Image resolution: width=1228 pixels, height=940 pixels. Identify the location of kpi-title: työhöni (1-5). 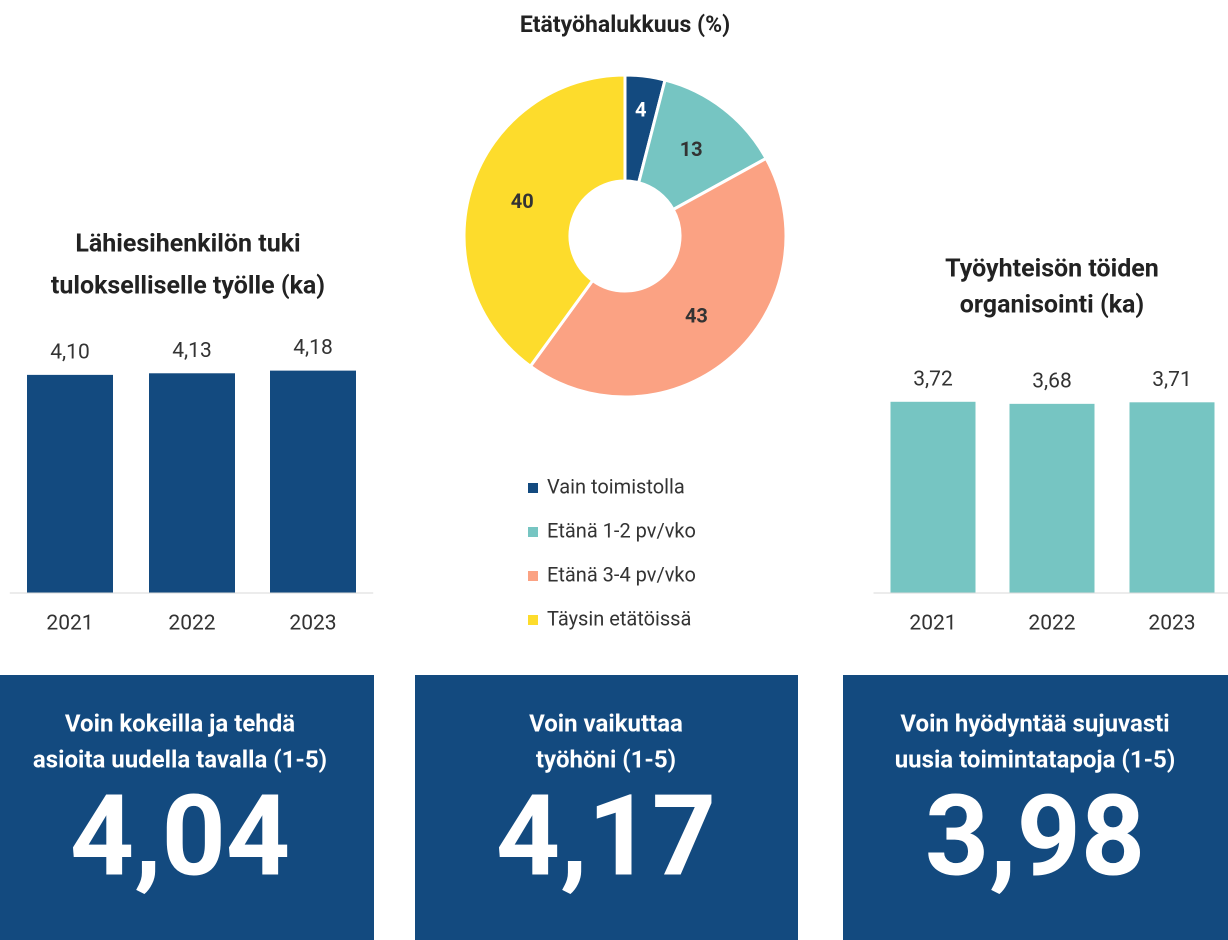
(606, 759).